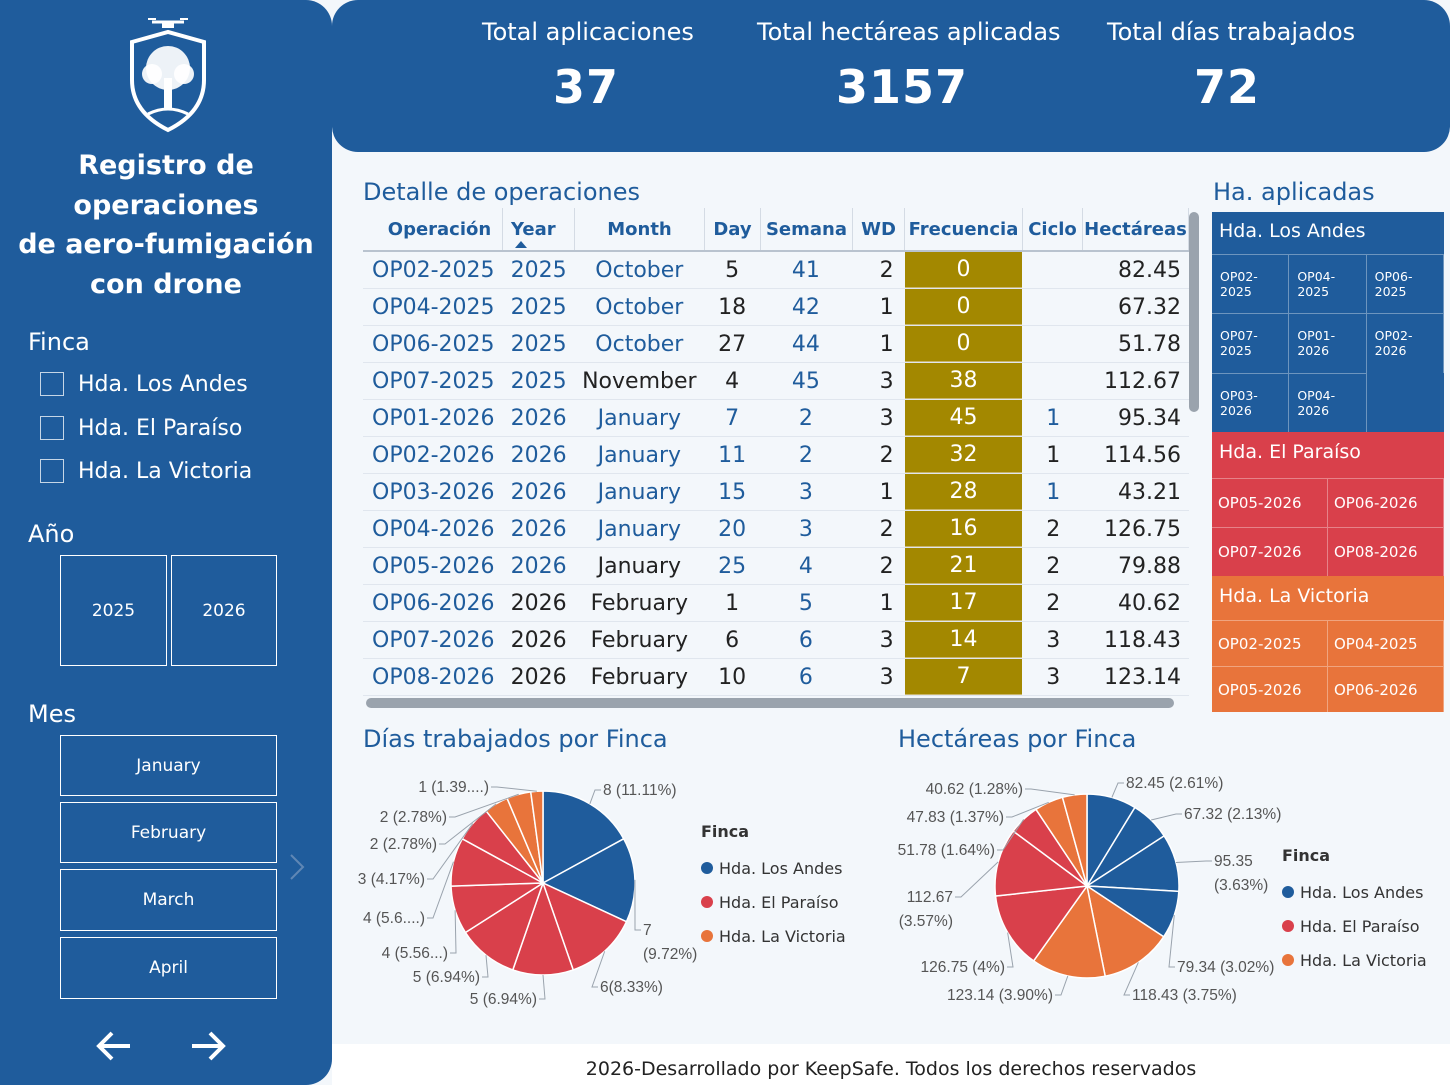 Image resolution: width=1450 pixels, height=1085 pixels. I want to click on table-row: OP08-2026 2026 February 10 6 3 7 3 123.14, so click(776, 677).